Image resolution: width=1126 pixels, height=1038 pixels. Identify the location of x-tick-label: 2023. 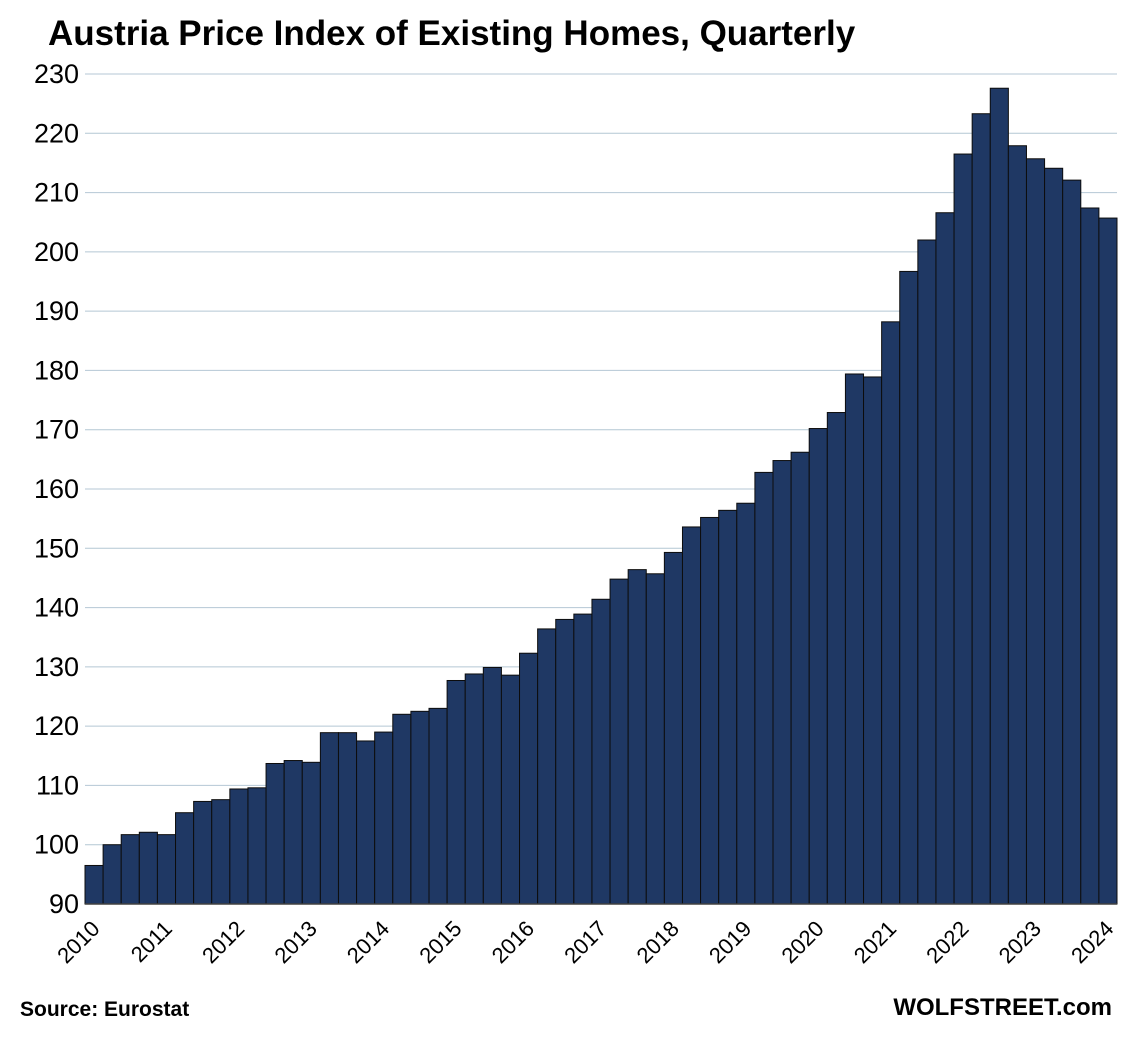
(1020, 942).